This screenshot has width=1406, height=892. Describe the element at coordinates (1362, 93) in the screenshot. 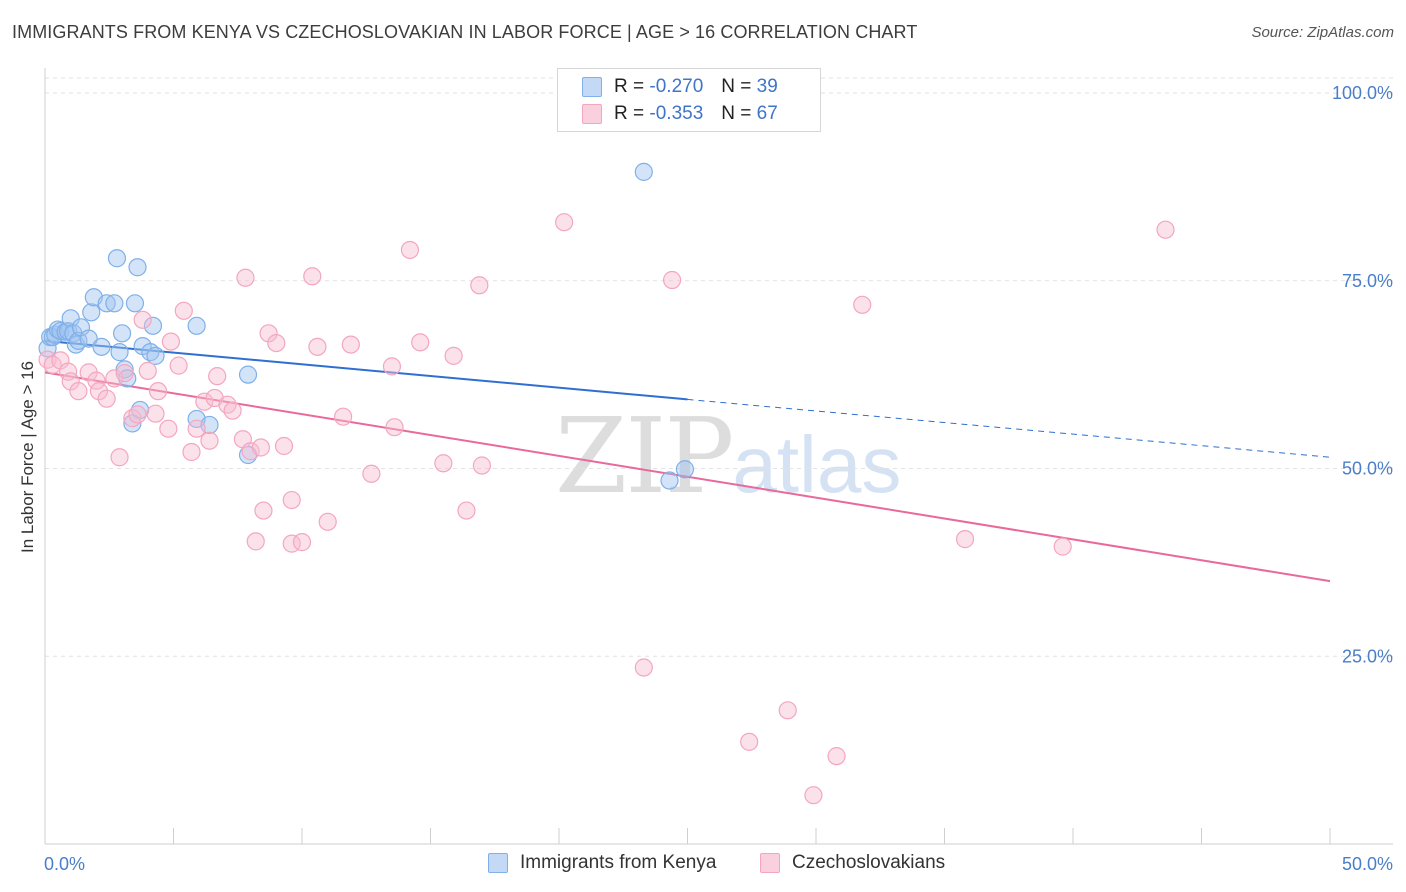

I see `y-tick-label: 100.0%` at that location.